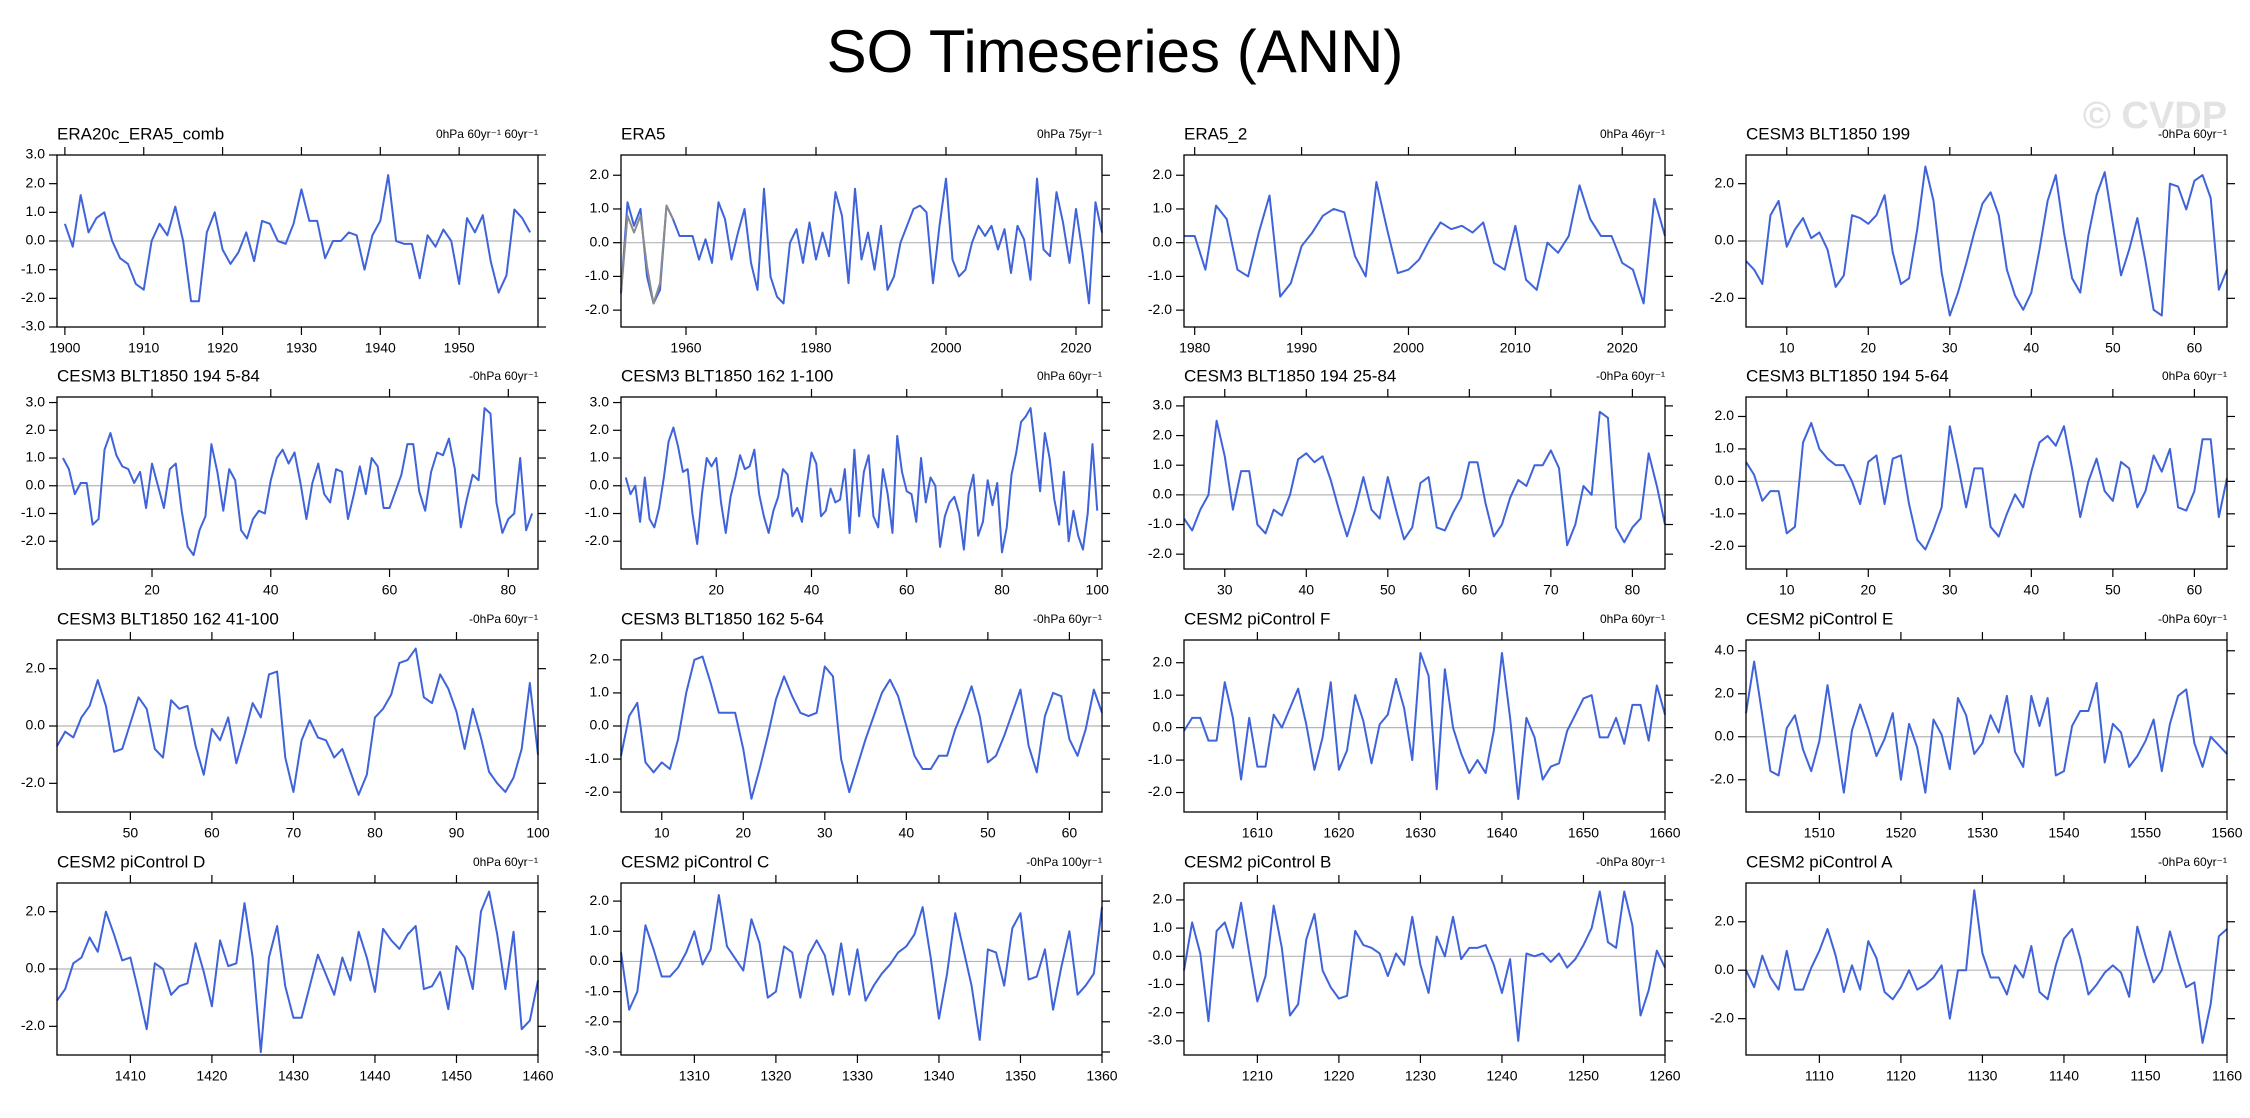  What do you see at coordinates (1338, 833) in the screenshot?
I see `x-tick-label: 1620` at bounding box center [1338, 833].